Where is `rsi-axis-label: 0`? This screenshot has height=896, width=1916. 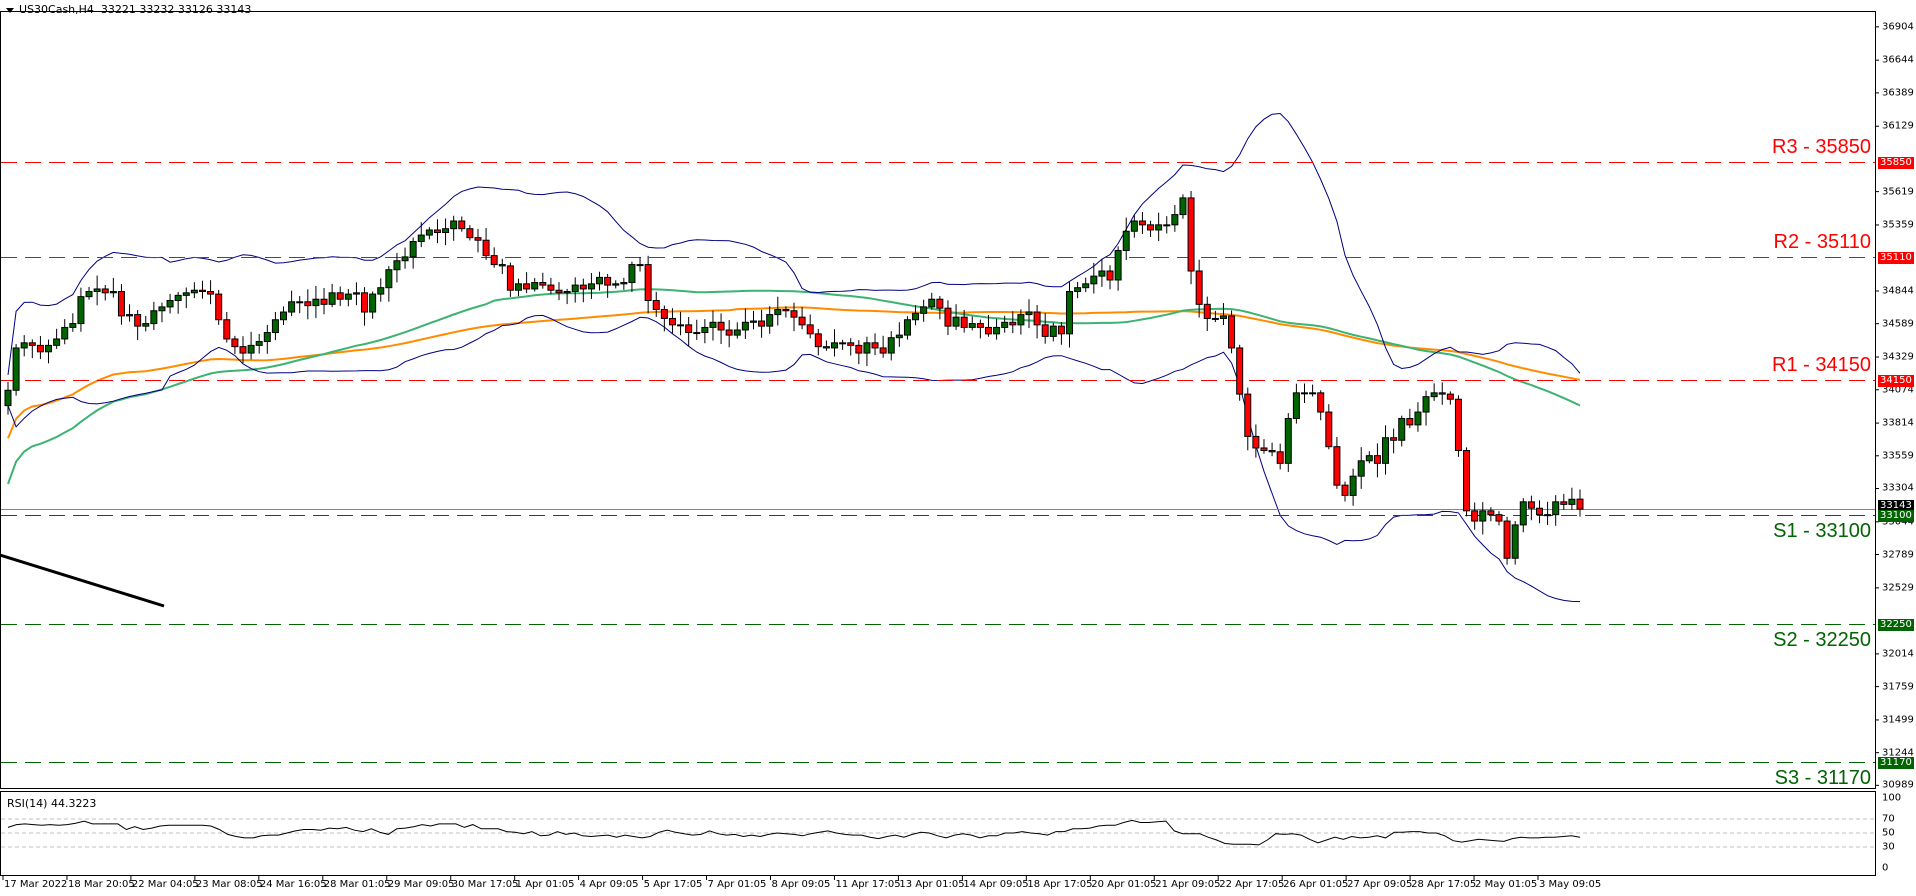 rsi-axis-label: 0 is located at coordinates (1885, 868).